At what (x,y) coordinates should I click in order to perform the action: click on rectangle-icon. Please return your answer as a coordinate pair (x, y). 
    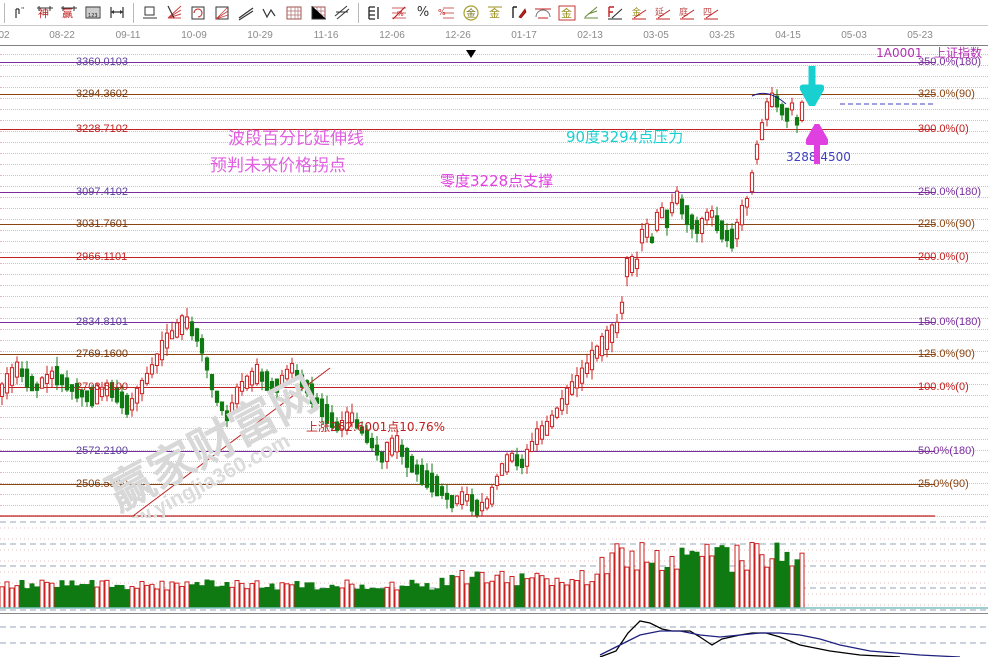
    Looking at the image, I should click on (150, 13).